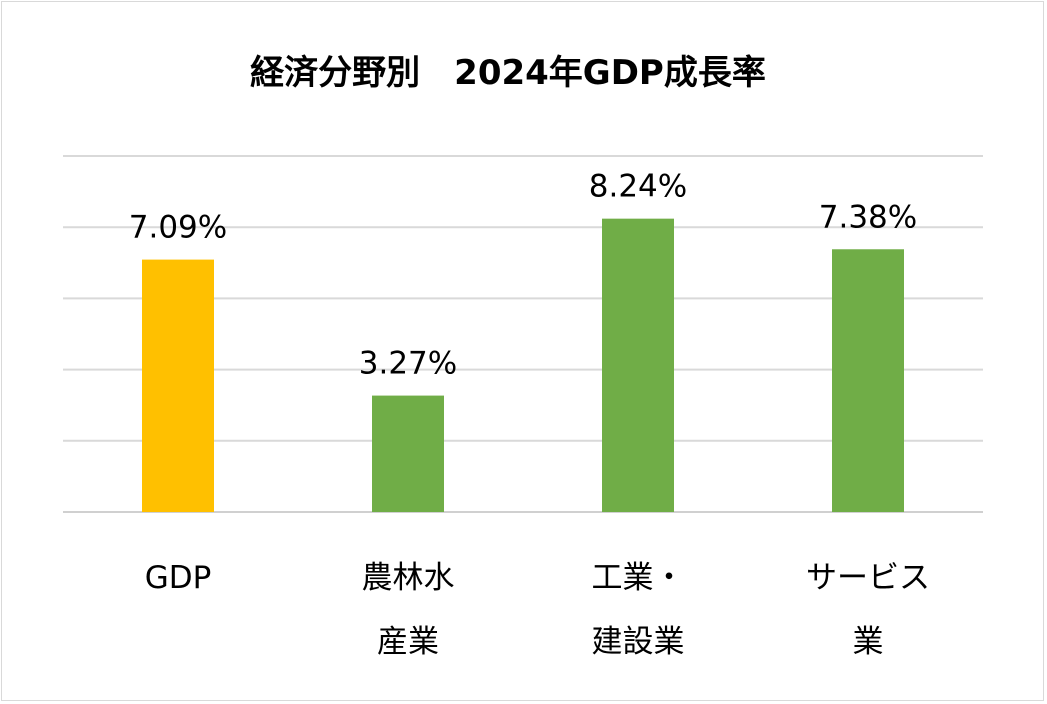 Image resolution: width=1047 pixels, height=704 pixels. I want to click on category-label: 業, so click(868, 642).